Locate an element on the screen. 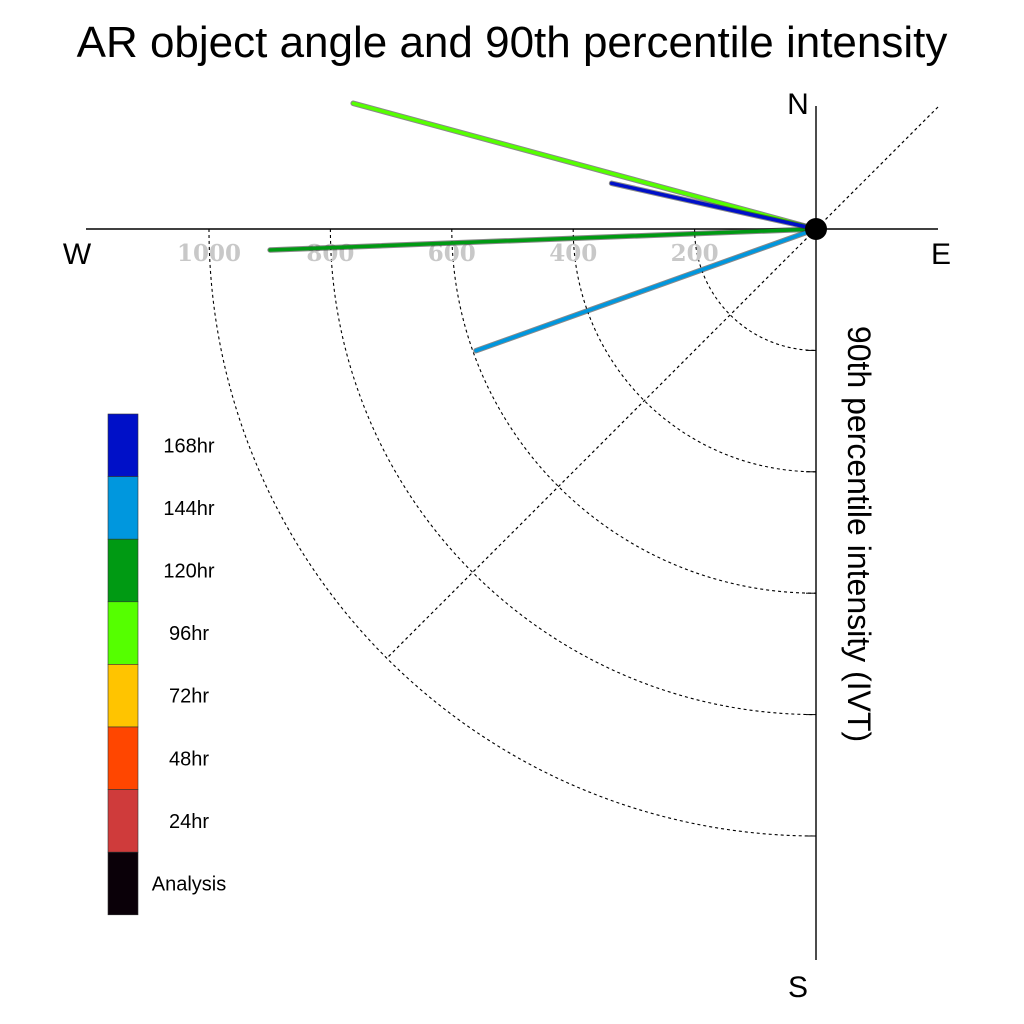 Image resolution: width=1024 pixels, height=1024 pixels. legend: 168hr 144hr 120hr 96hr 72hr 48hr 24hr Analysis is located at coordinates (166, 664).